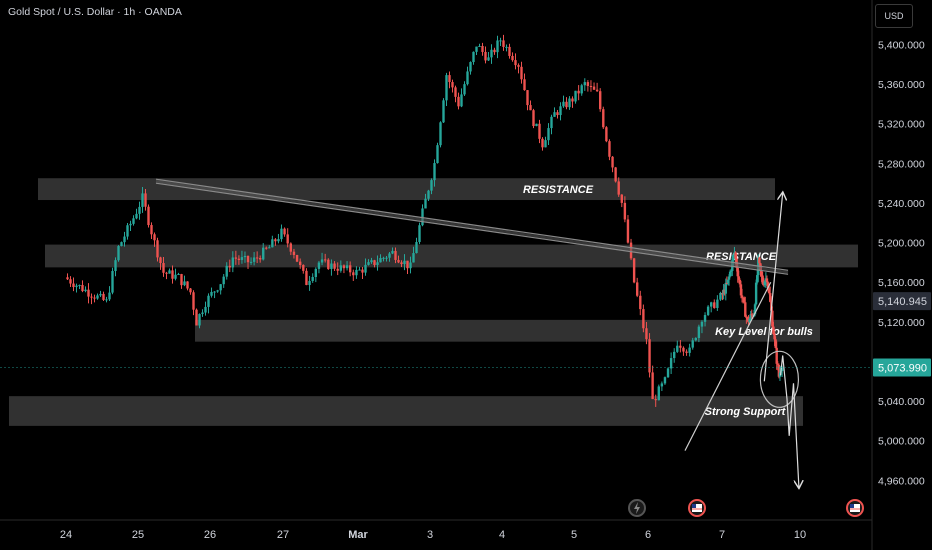  Describe the element at coordinates (637, 508) in the screenshot. I see `event-marker-bolt` at that location.